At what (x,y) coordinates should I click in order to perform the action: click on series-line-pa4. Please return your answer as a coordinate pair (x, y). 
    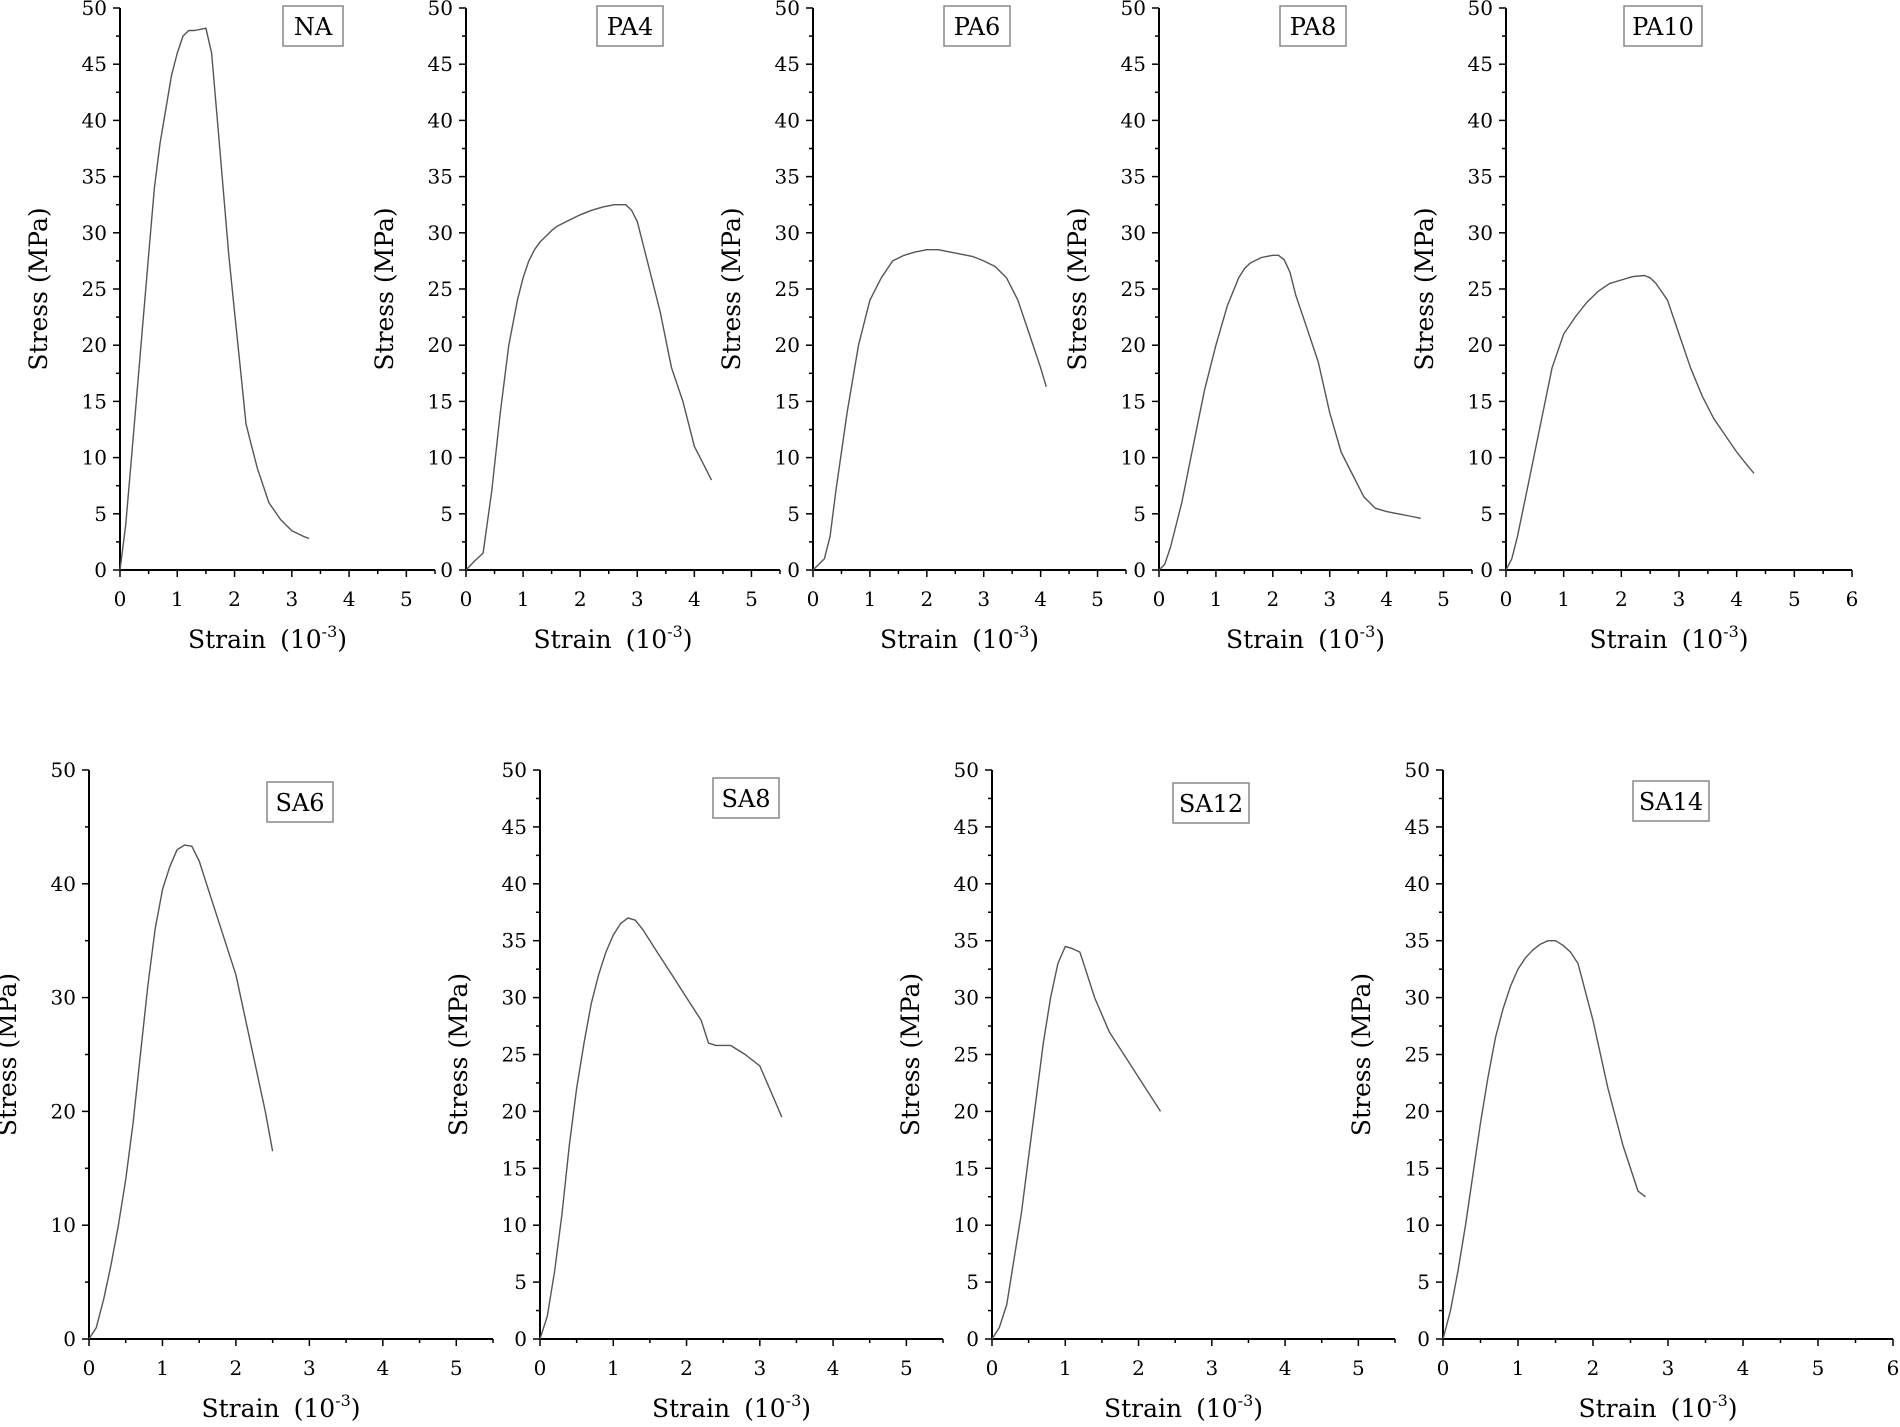
    Looking at the image, I should click on (589, 387).